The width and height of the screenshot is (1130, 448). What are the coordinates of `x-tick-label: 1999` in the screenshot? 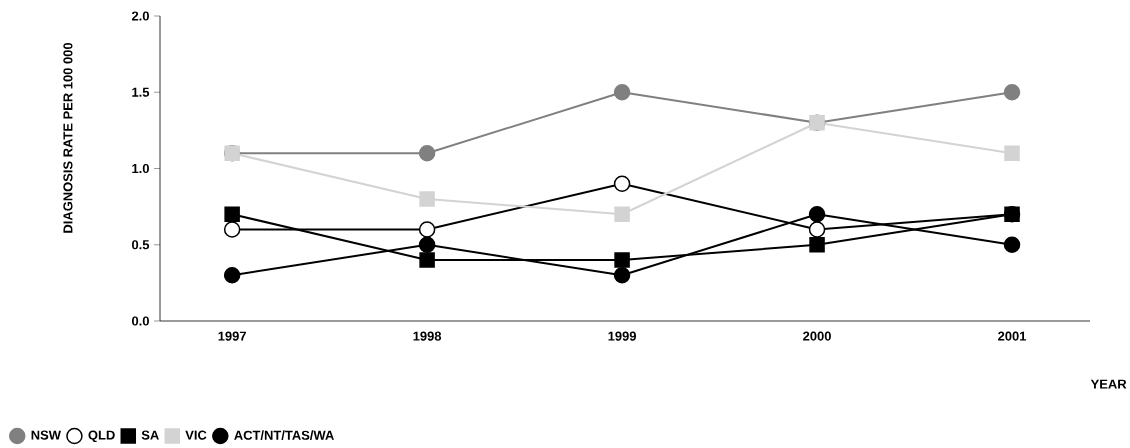 It's located at (622, 336).